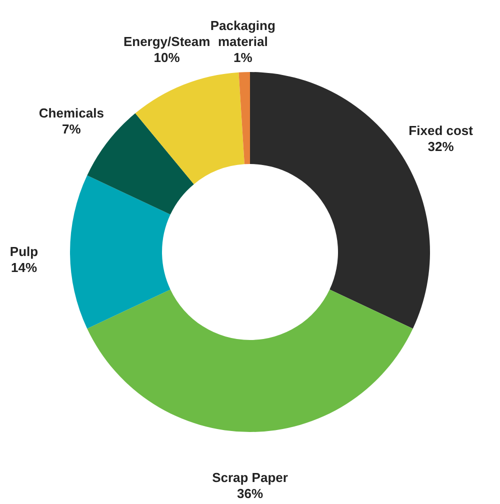  I want to click on data-label: 1%, so click(243, 58).